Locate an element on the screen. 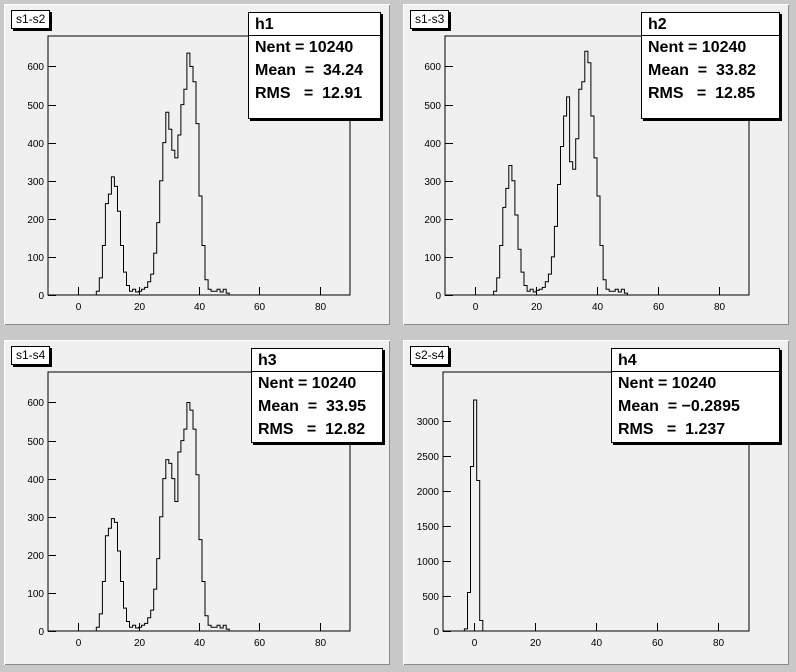 The image size is (796, 672). pad-title-s1-s3: s1-s3 is located at coordinates (430, 19).